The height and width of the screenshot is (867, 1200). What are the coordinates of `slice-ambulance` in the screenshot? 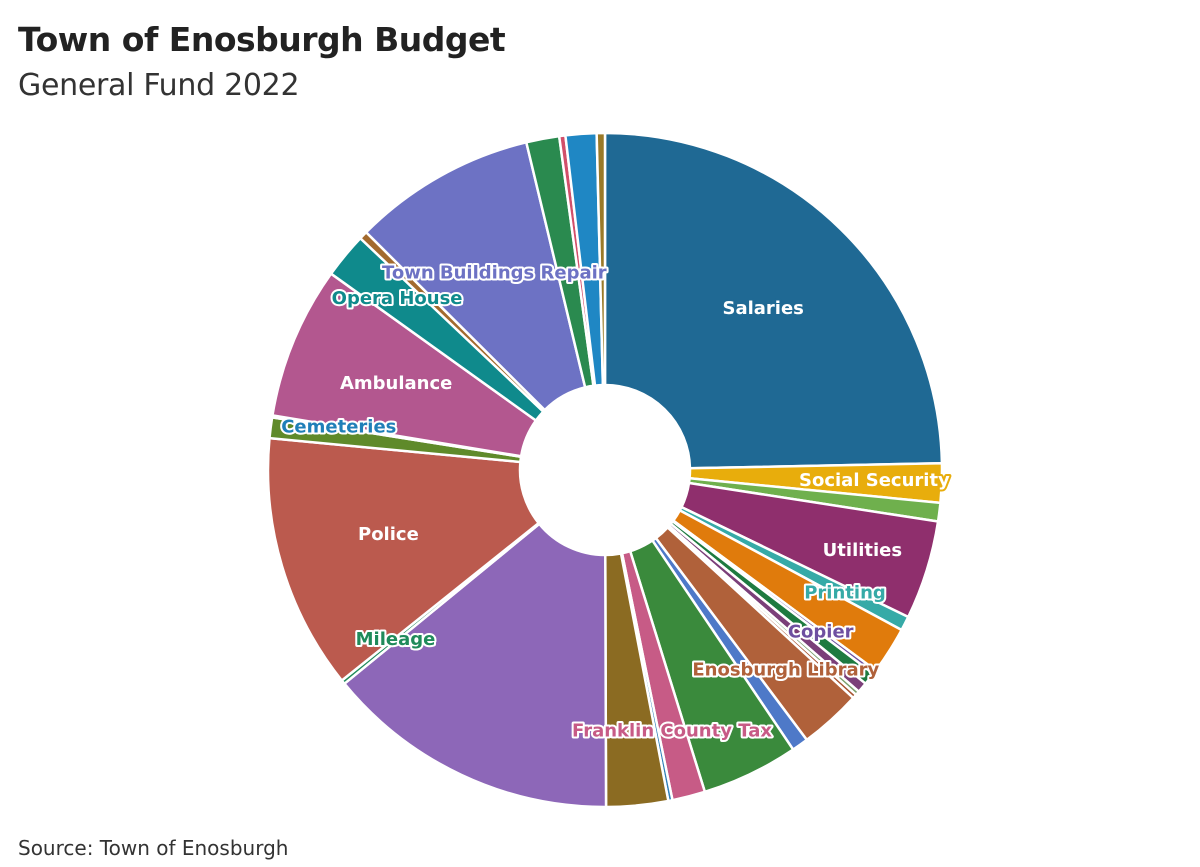 It's located at (404, 365).